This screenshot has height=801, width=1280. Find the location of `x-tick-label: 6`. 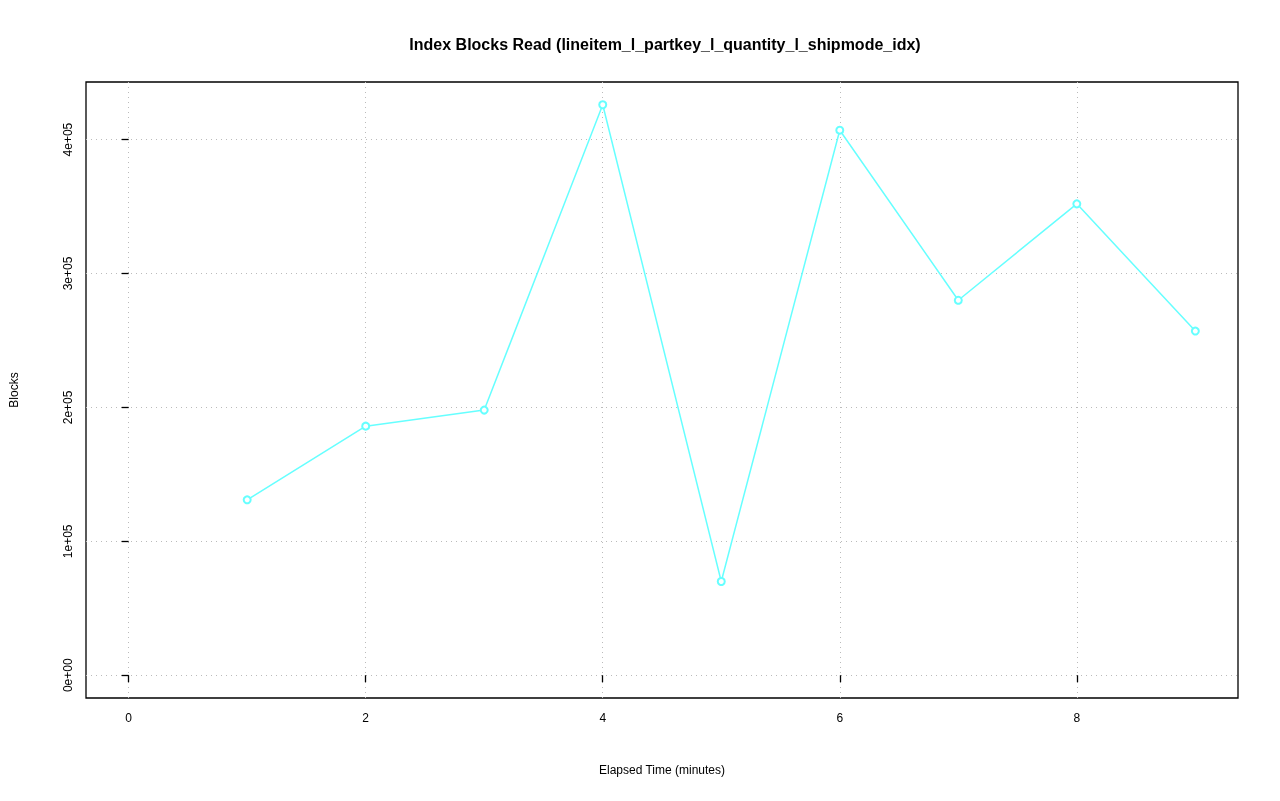

x-tick-label: 6 is located at coordinates (840, 718).